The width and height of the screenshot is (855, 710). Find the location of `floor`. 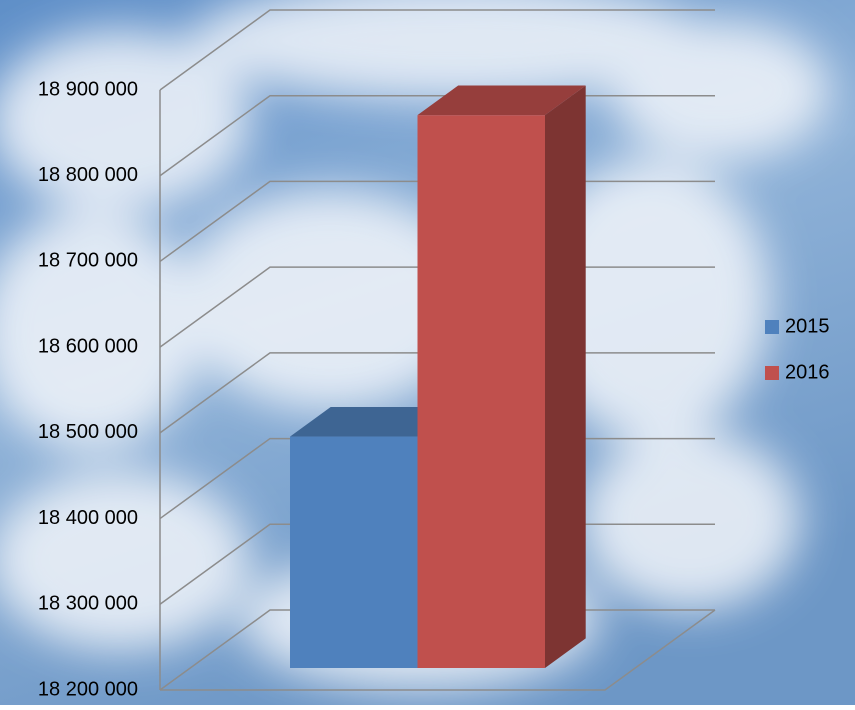

floor is located at coordinates (438, 650).